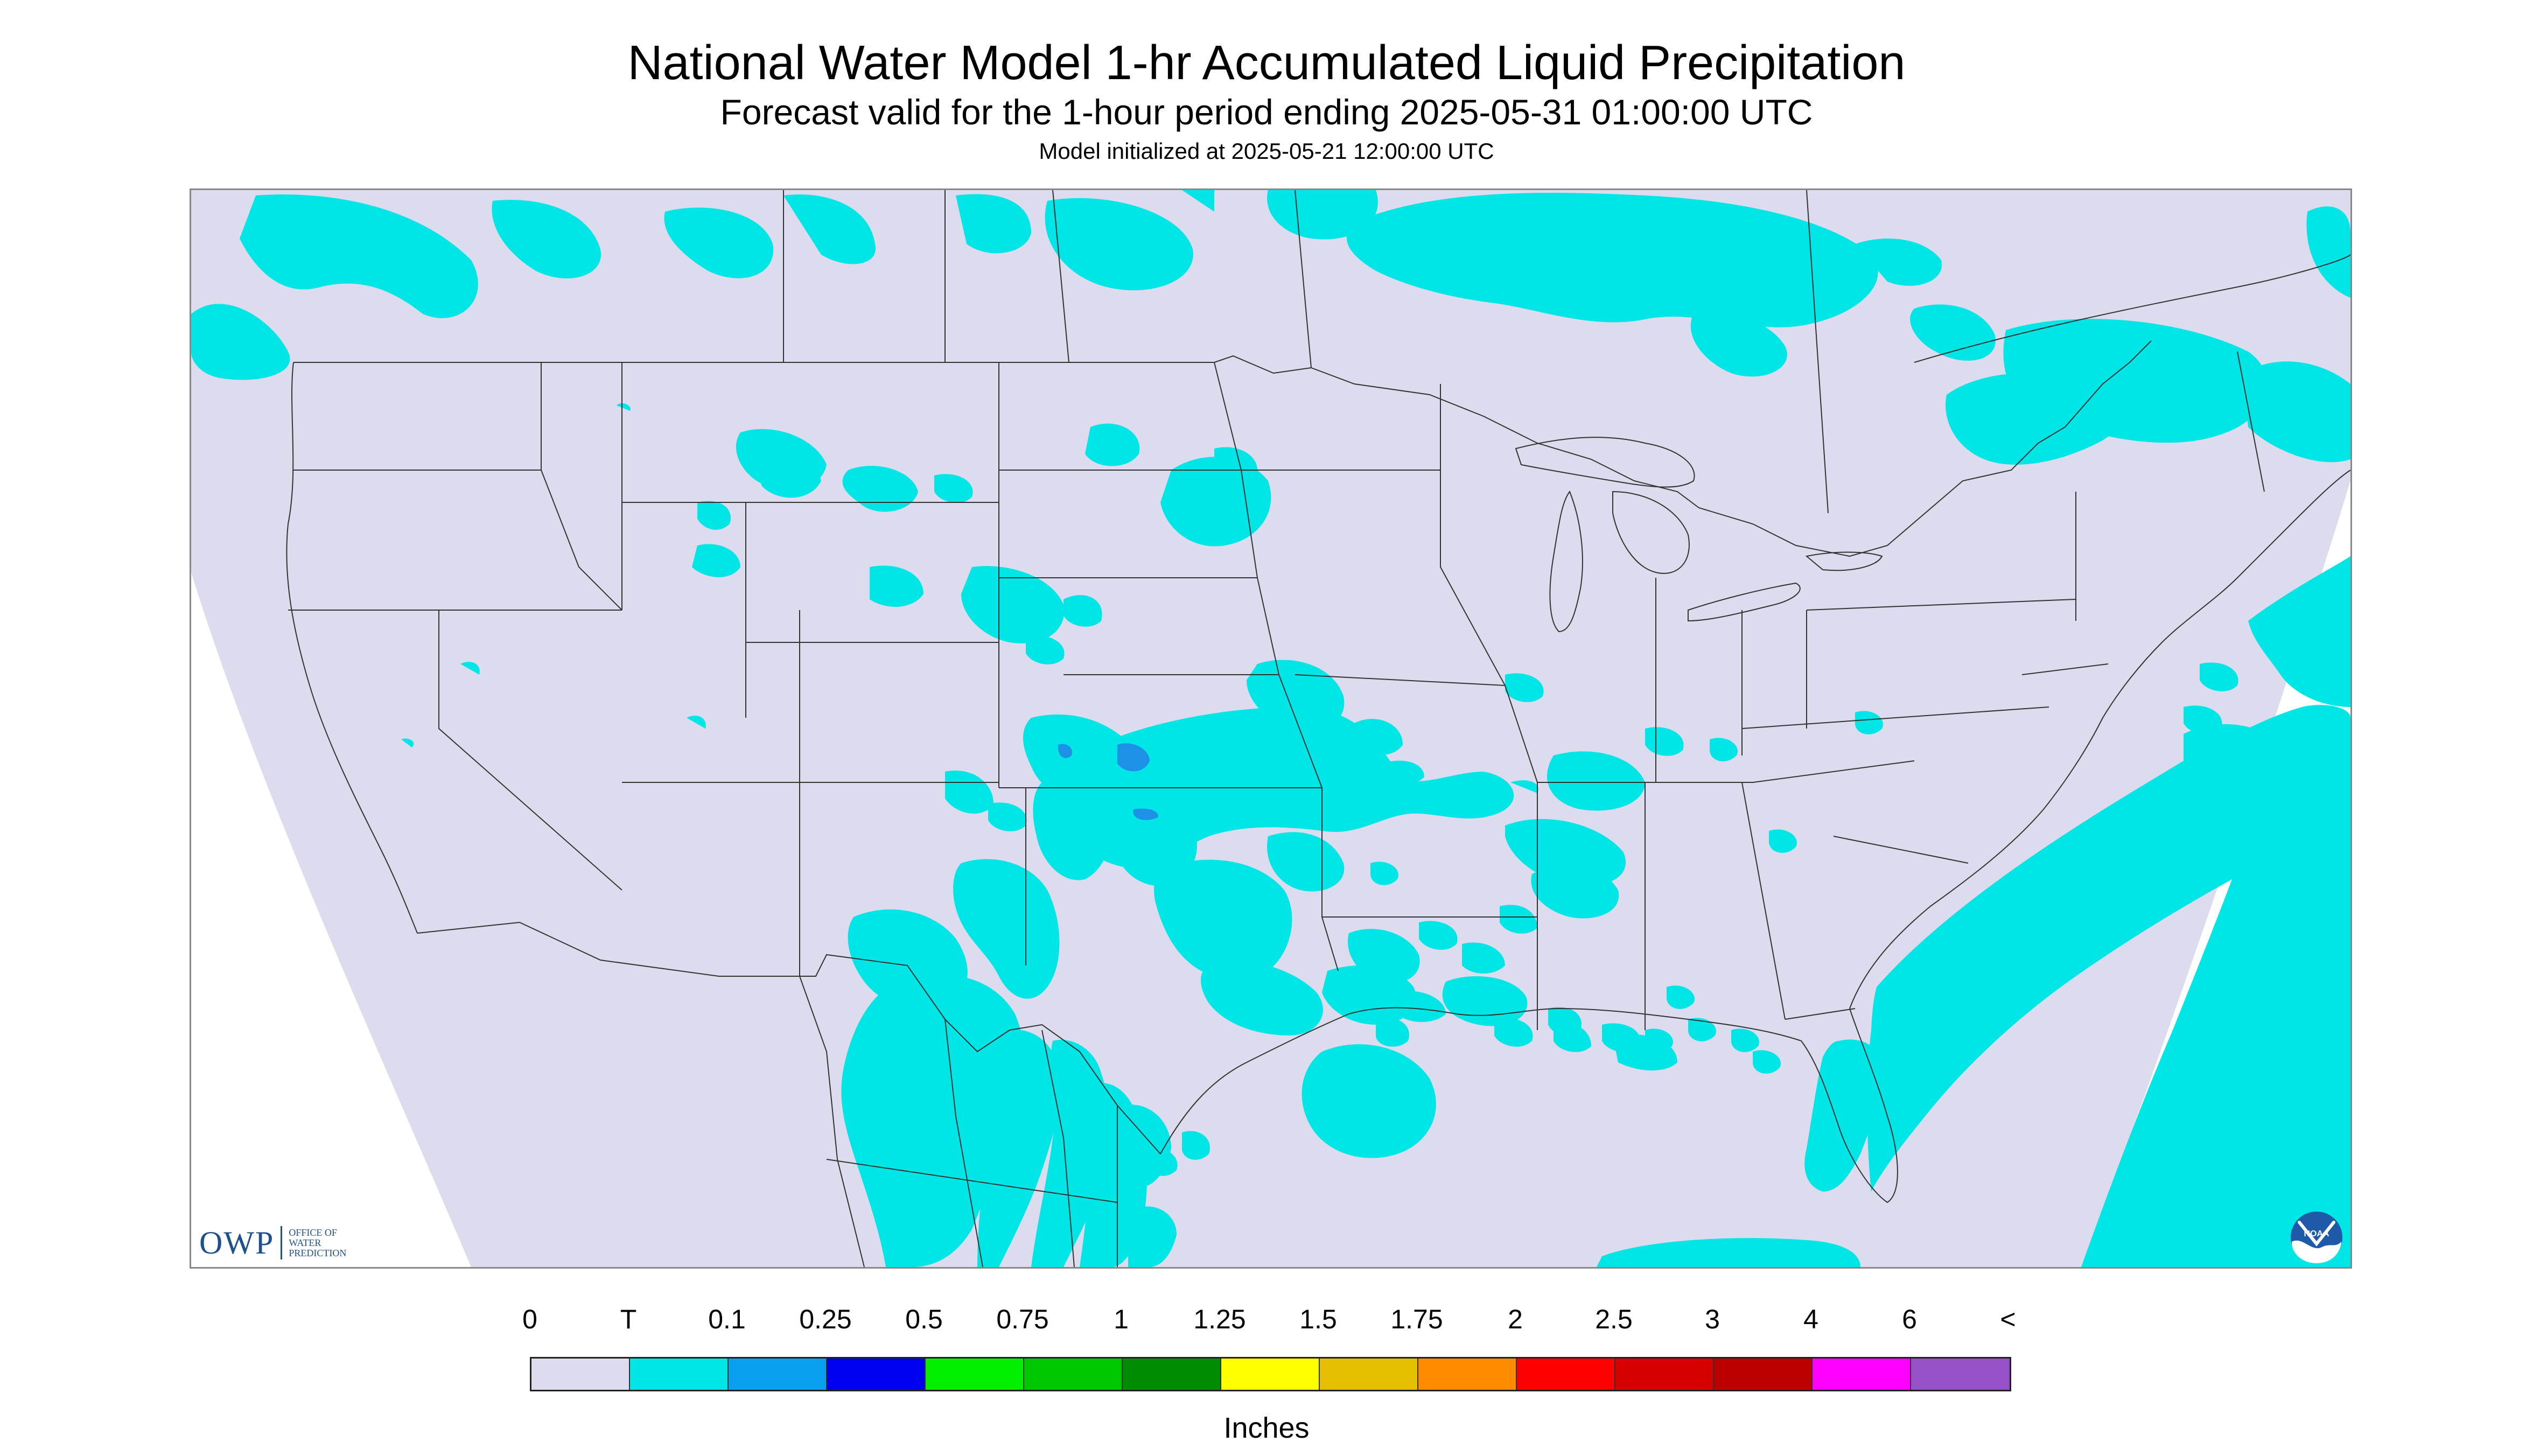 The width and height of the screenshot is (2533, 1456). What do you see at coordinates (1438, 935) in the screenshot?
I see `precip-louisiana-north` at bounding box center [1438, 935].